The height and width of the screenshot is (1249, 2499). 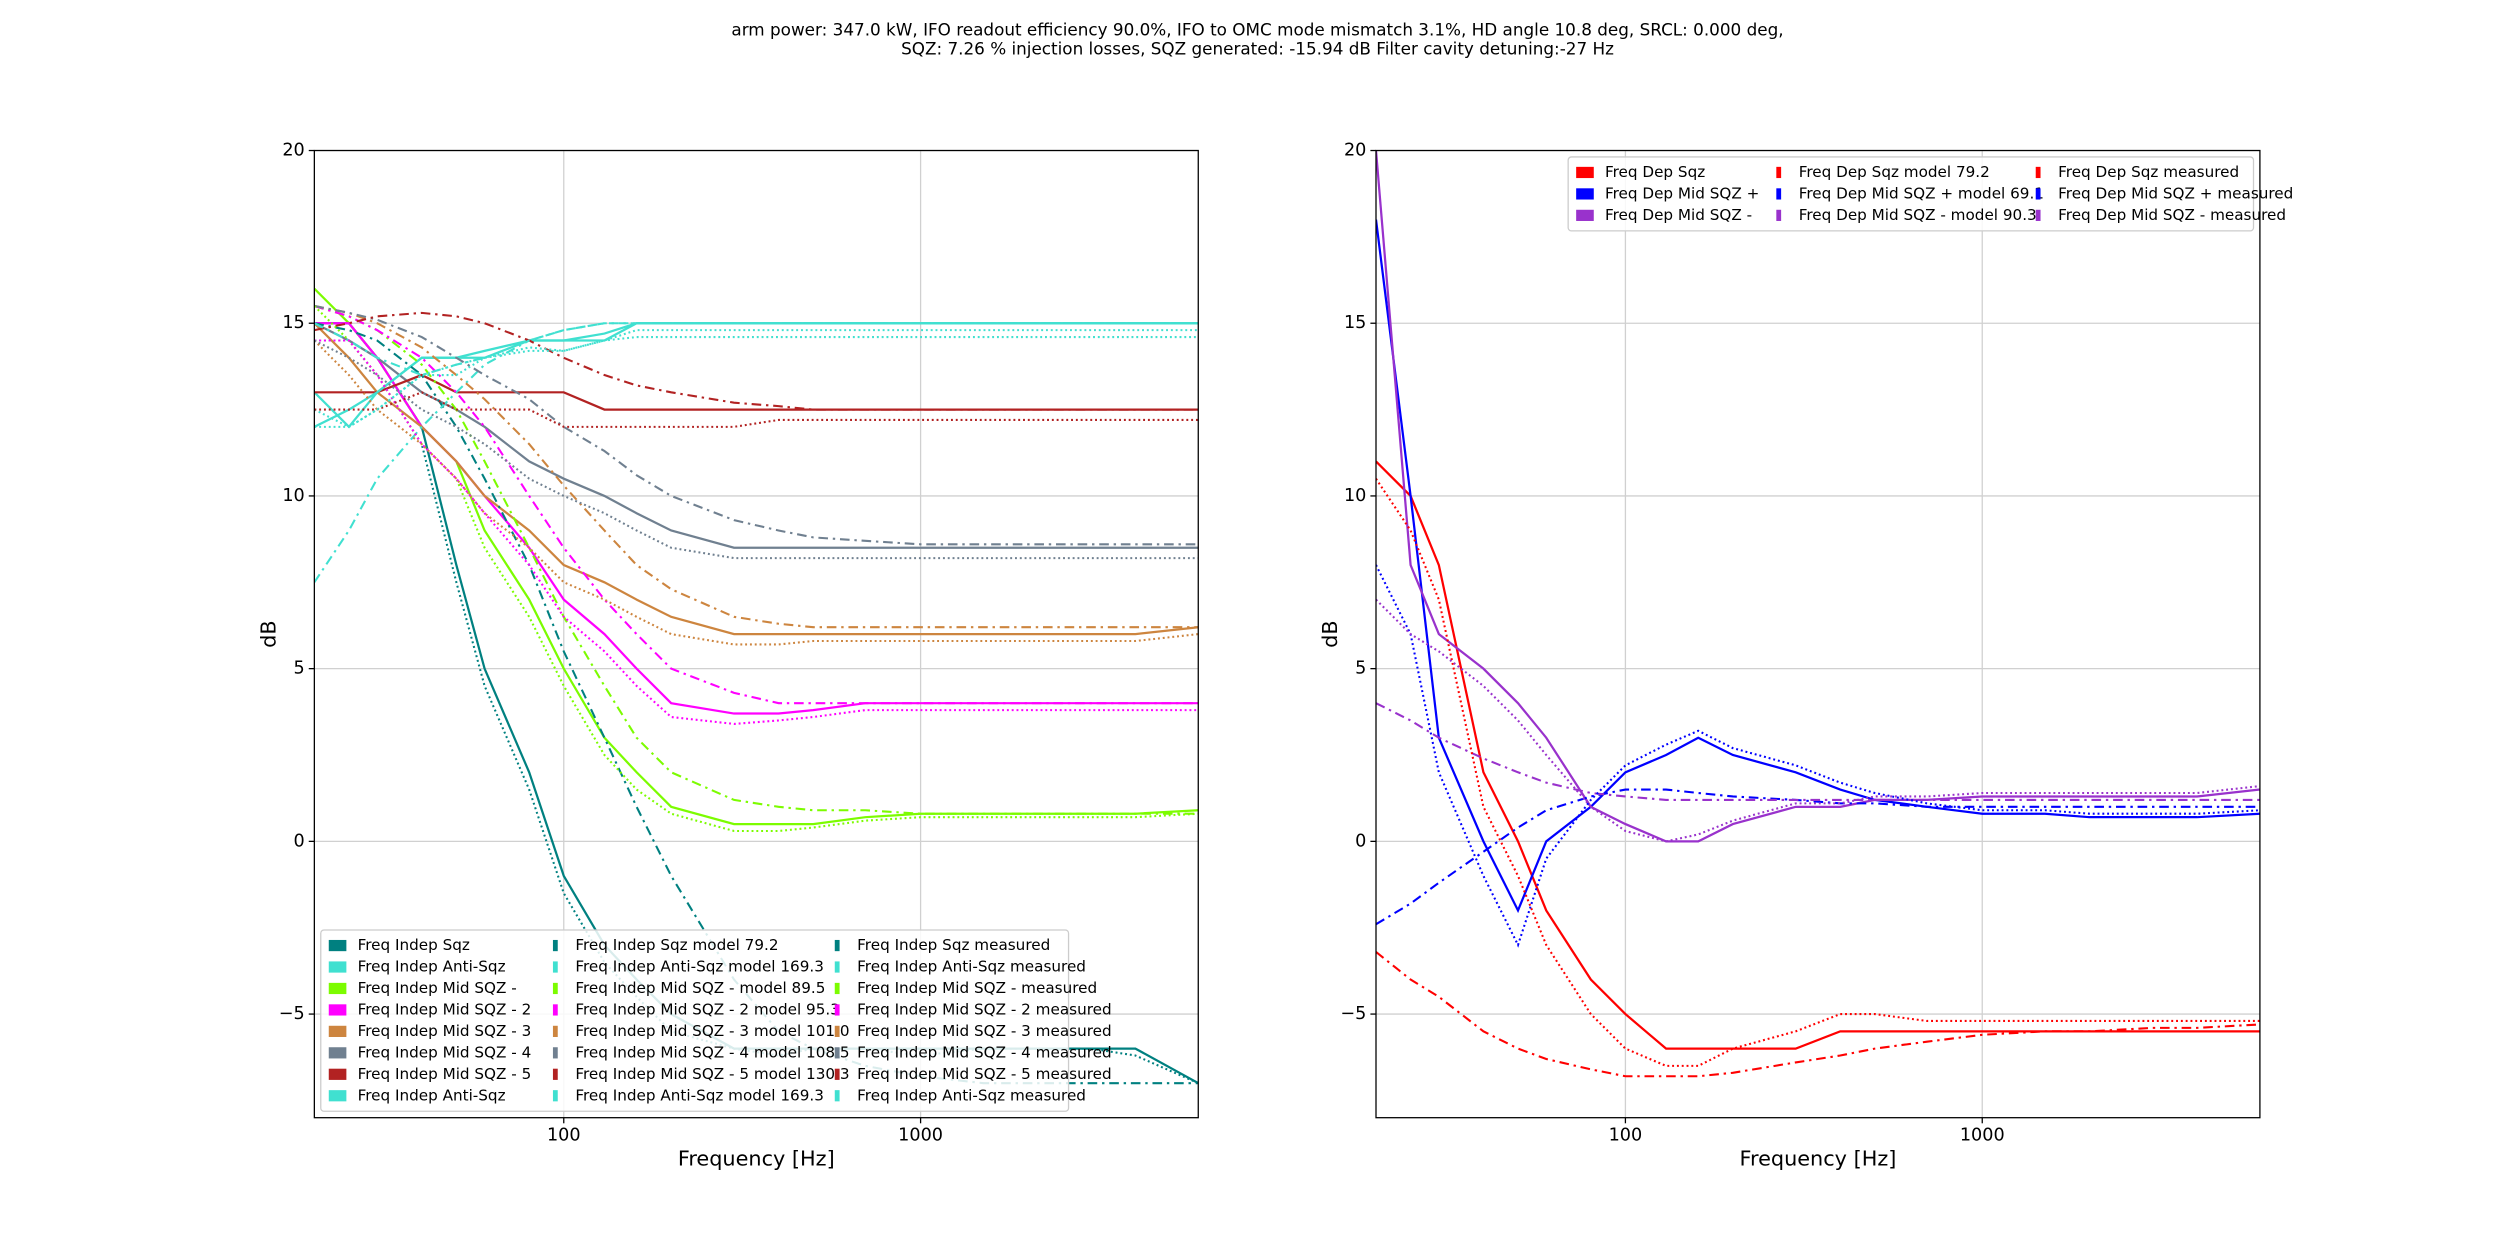 What do you see at coordinates (1894, 172) in the screenshot?
I see `legend-label: Freq Dep Sqz model 79.2` at bounding box center [1894, 172].